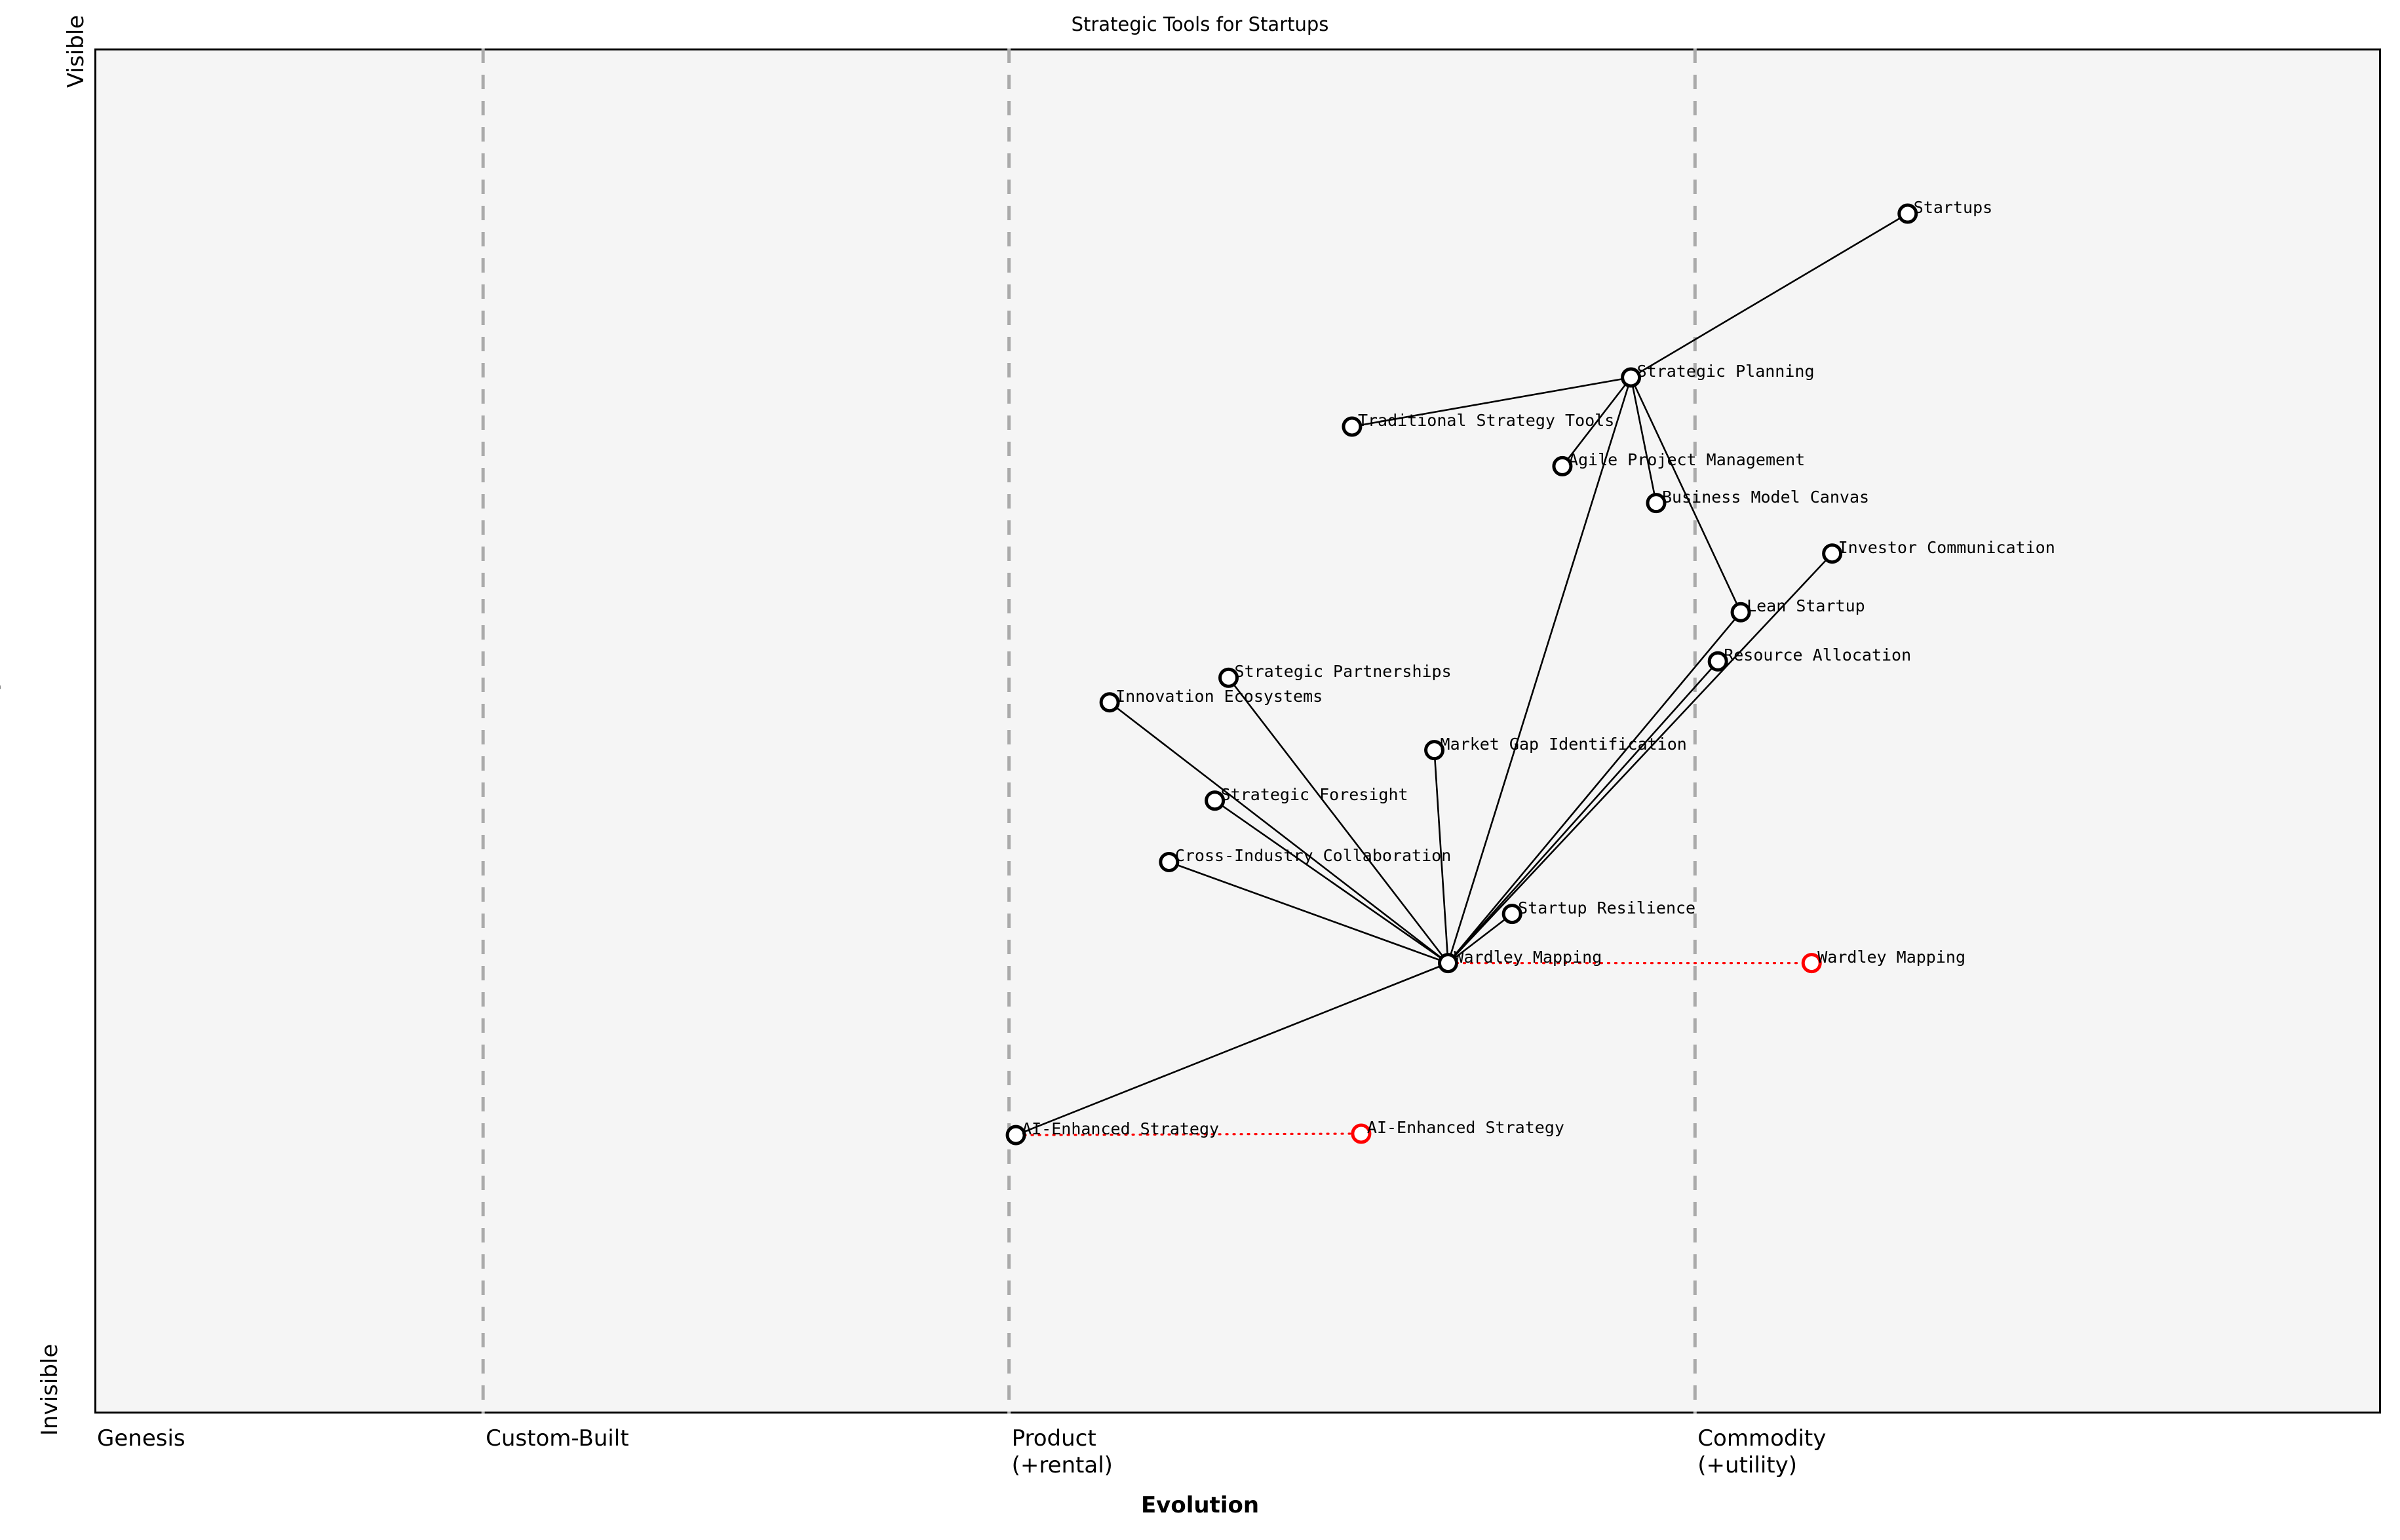  Describe the element at coordinates (1762, 1452) in the screenshot. I see `x-tick-label: Commodity (+utility)` at that location.